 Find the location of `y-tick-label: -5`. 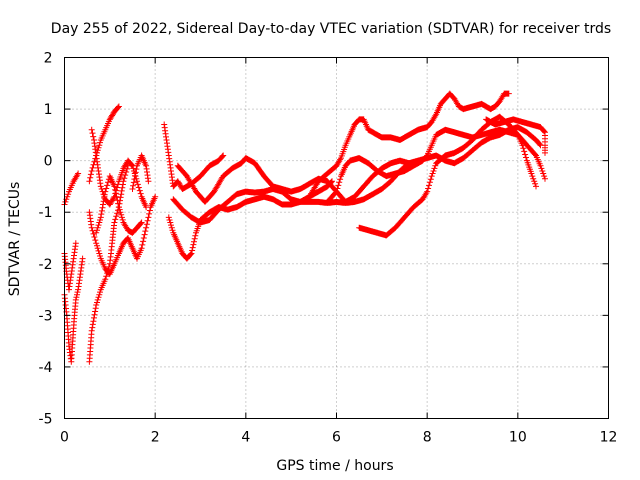

y-tick-label: -5 is located at coordinates (46, 420).